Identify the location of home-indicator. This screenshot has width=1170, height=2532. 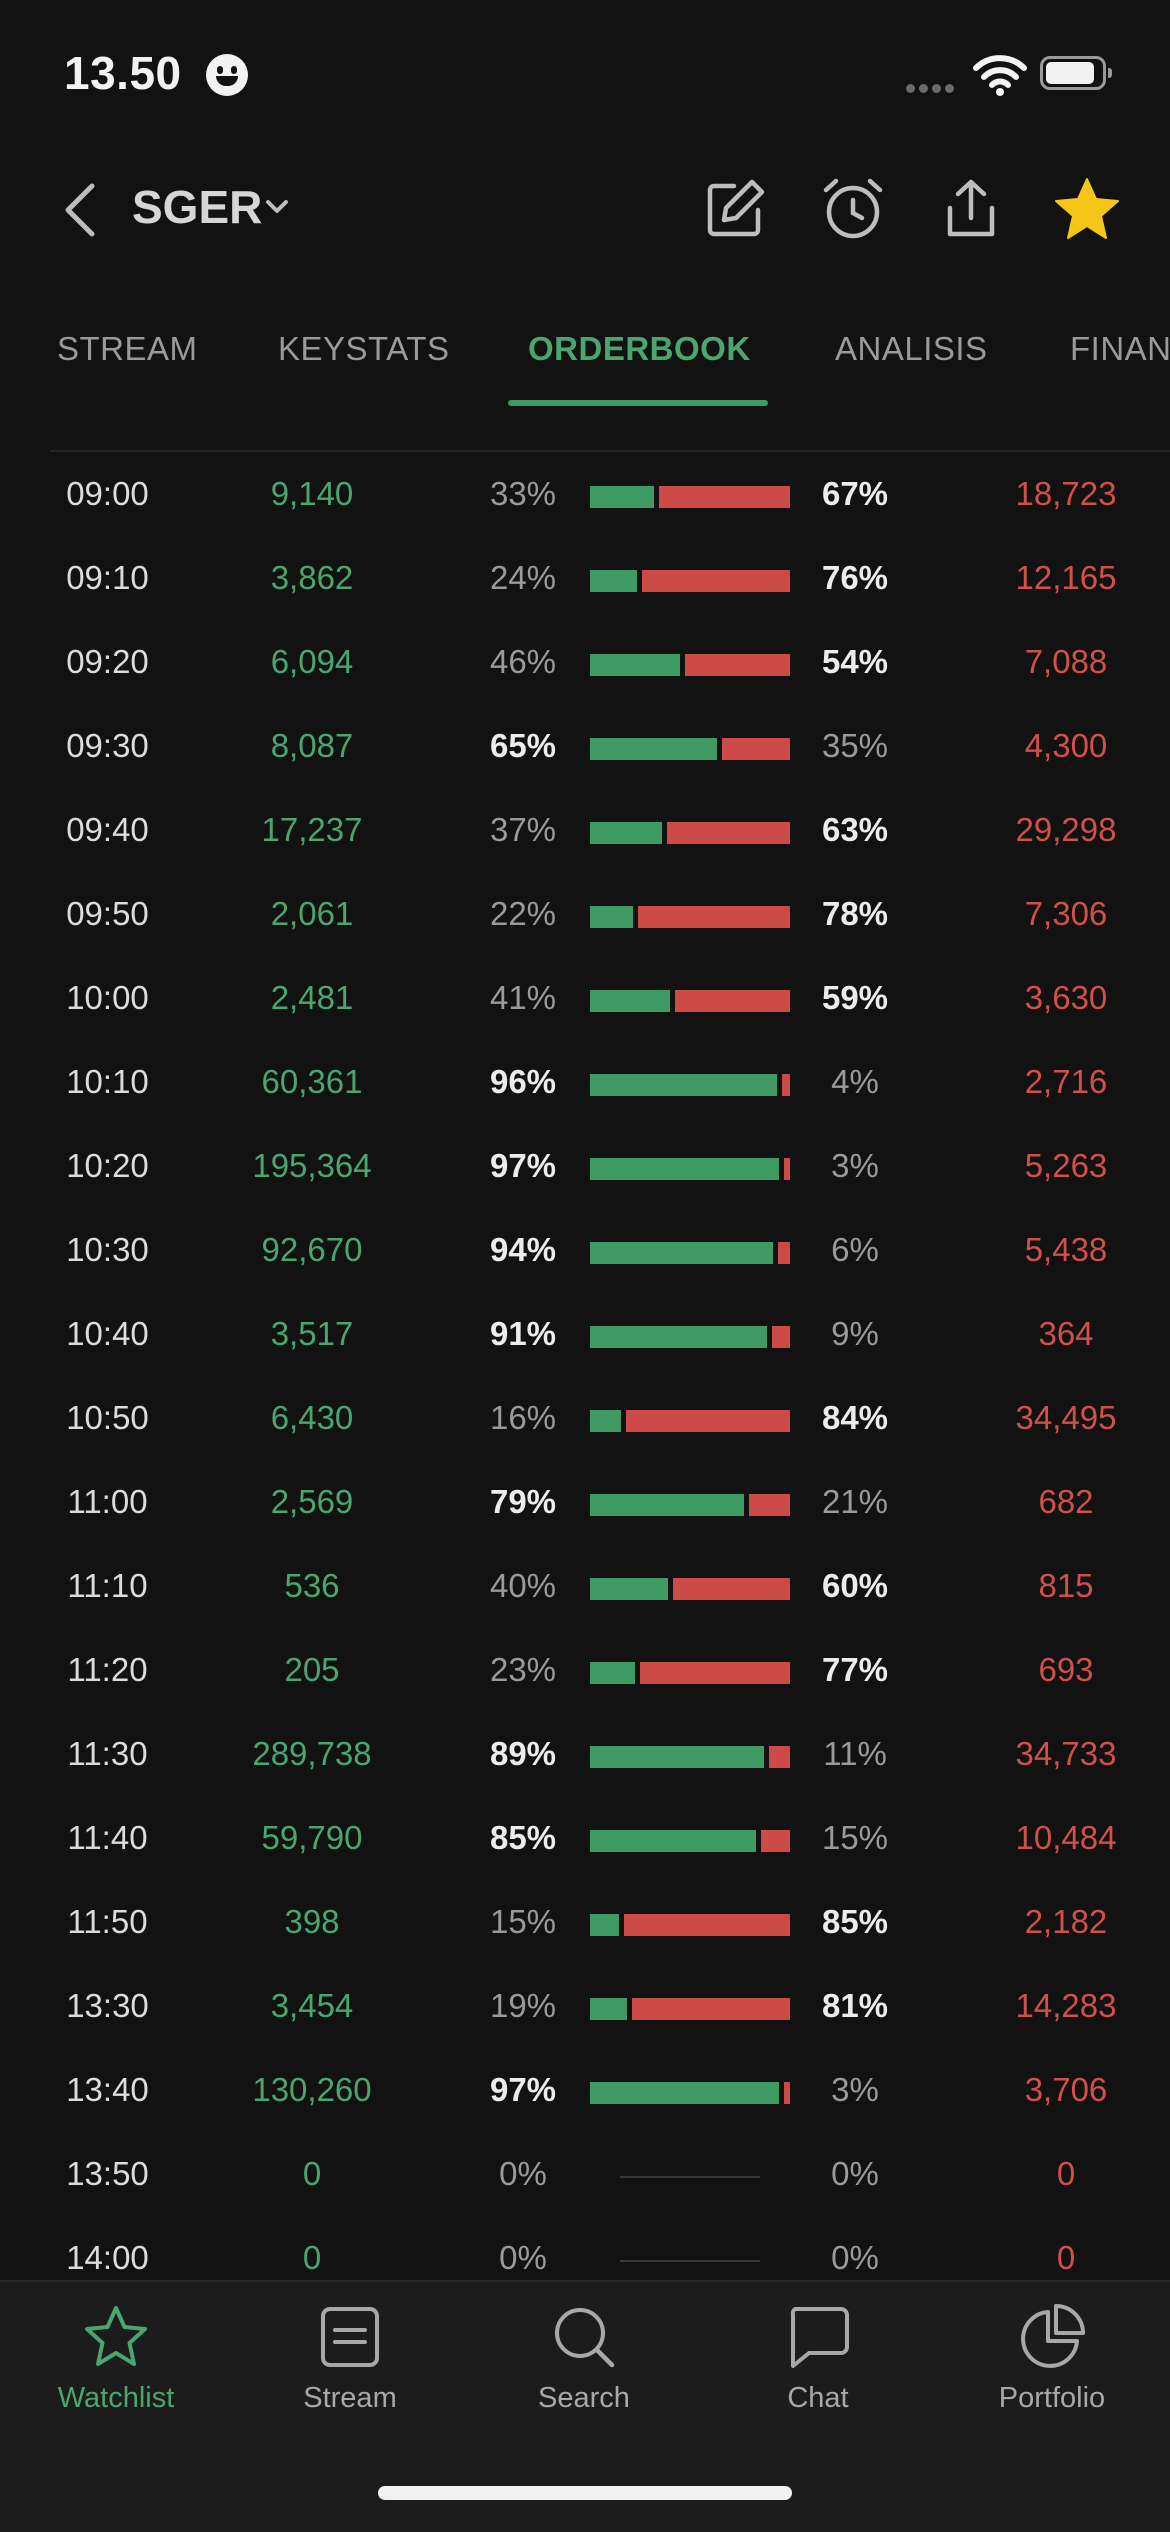
(585, 2493).